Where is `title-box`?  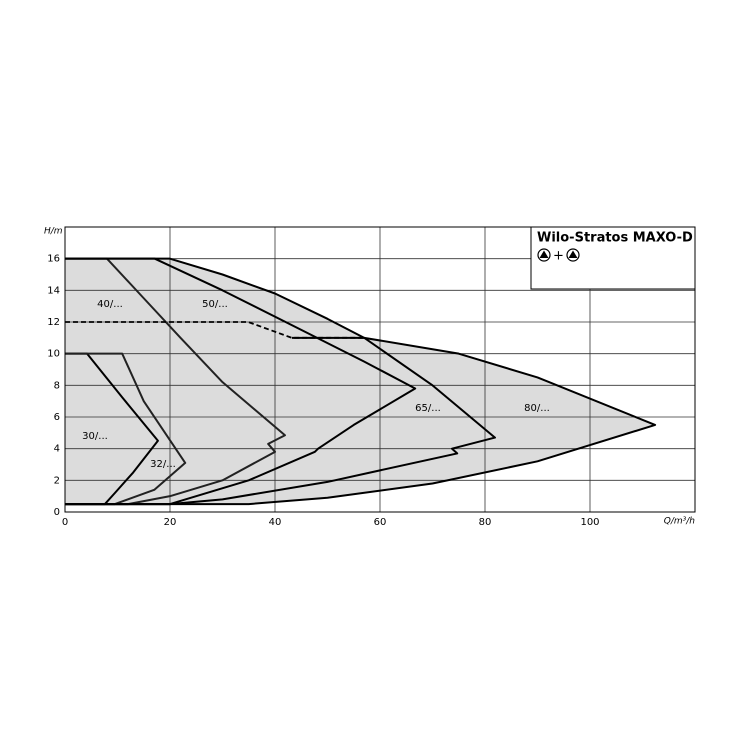 title-box is located at coordinates (613, 258).